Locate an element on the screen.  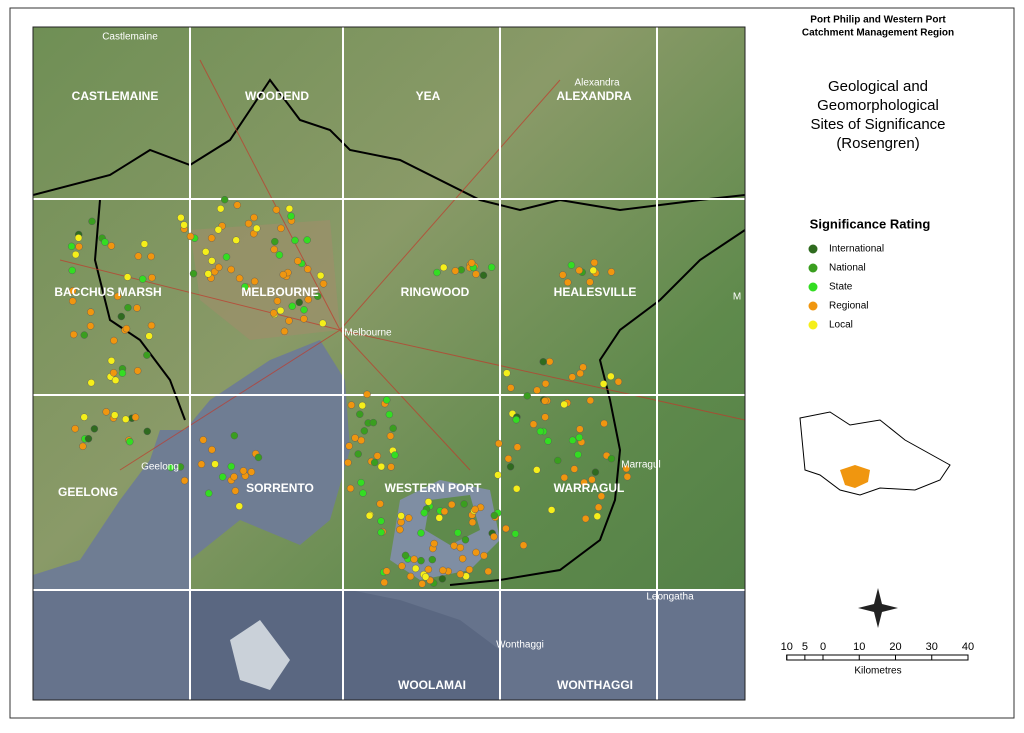
legend: International National State Regional Local is located at coordinates (846, 287).